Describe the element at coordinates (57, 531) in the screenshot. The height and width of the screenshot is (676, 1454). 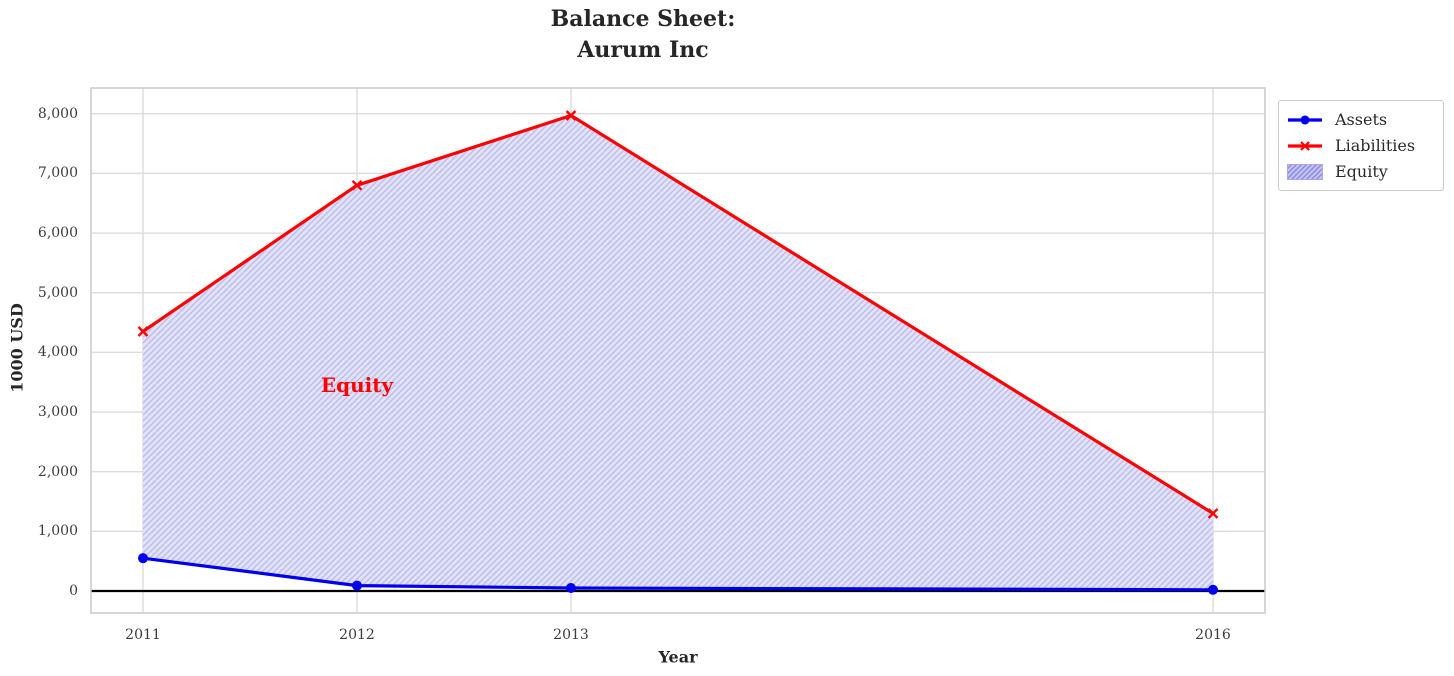
I see `y-tick-label: 1,000` at that location.